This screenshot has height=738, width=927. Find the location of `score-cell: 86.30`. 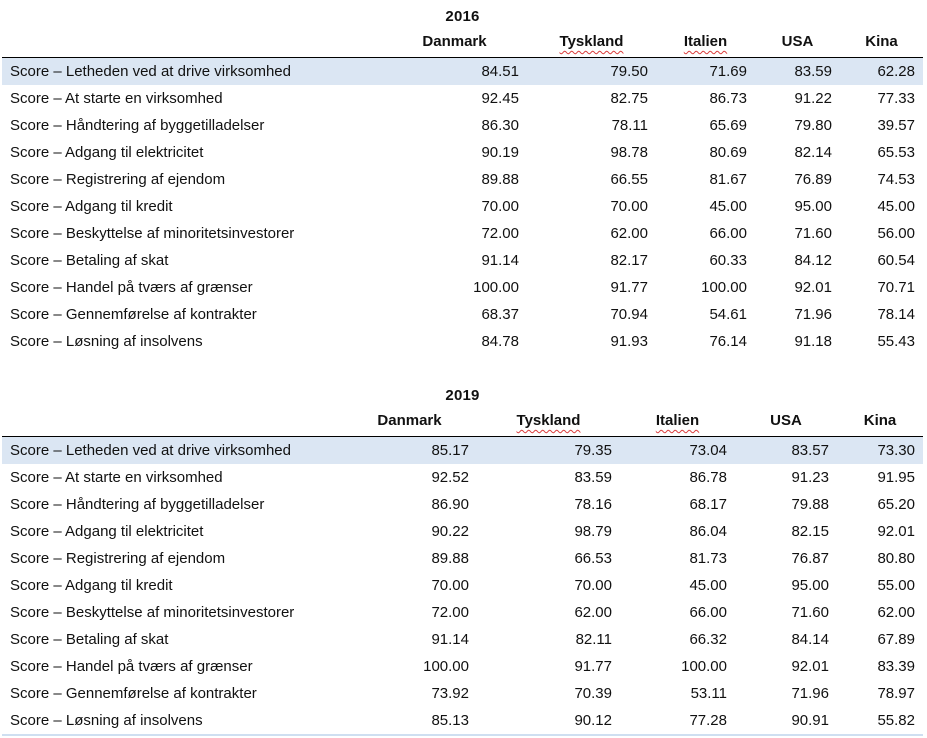

score-cell: 86.30 is located at coordinates (500, 125).